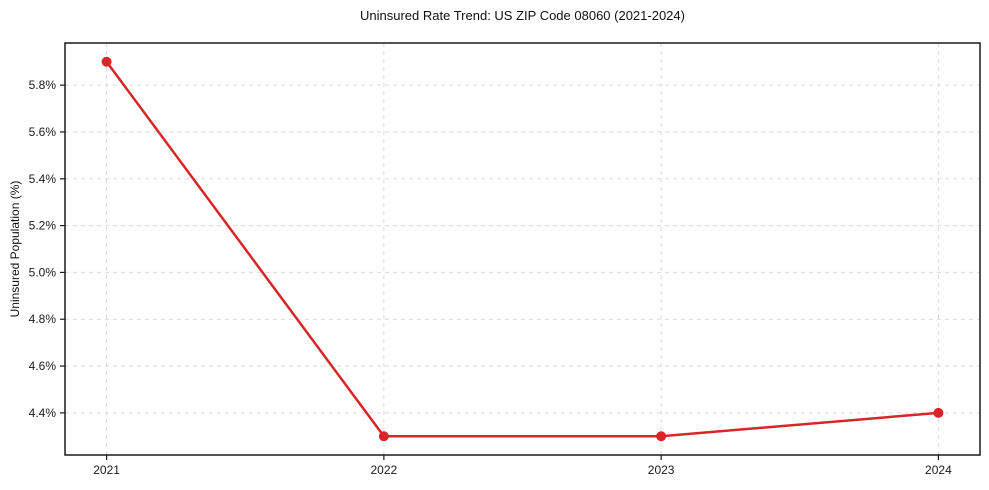  I want to click on y-tick-label: 5.0%, so click(43, 272).